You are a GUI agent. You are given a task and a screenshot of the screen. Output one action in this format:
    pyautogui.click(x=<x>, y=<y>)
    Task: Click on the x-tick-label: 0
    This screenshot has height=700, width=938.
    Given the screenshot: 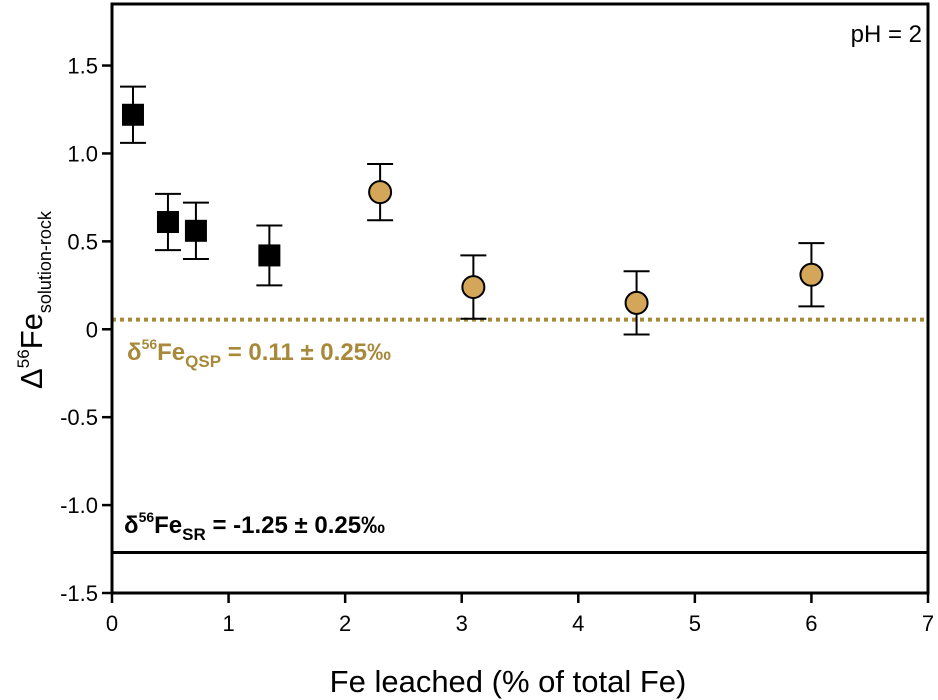 What is the action you would take?
    pyautogui.click(x=112, y=623)
    